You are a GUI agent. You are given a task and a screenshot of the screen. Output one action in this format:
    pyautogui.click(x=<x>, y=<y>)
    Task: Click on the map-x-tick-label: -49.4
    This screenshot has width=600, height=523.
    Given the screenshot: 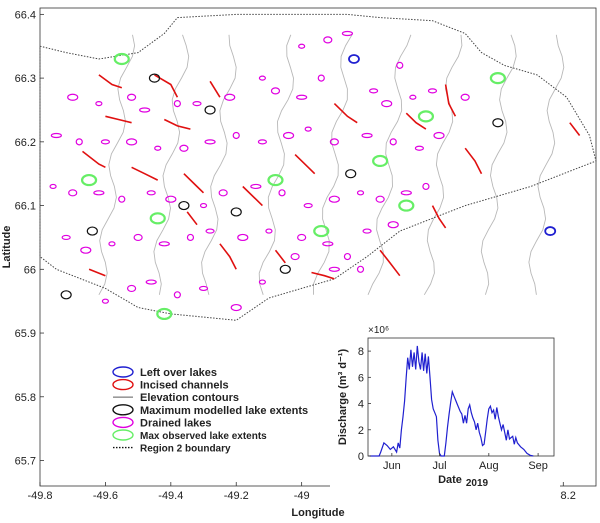 What is the action you would take?
    pyautogui.click(x=170, y=496)
    